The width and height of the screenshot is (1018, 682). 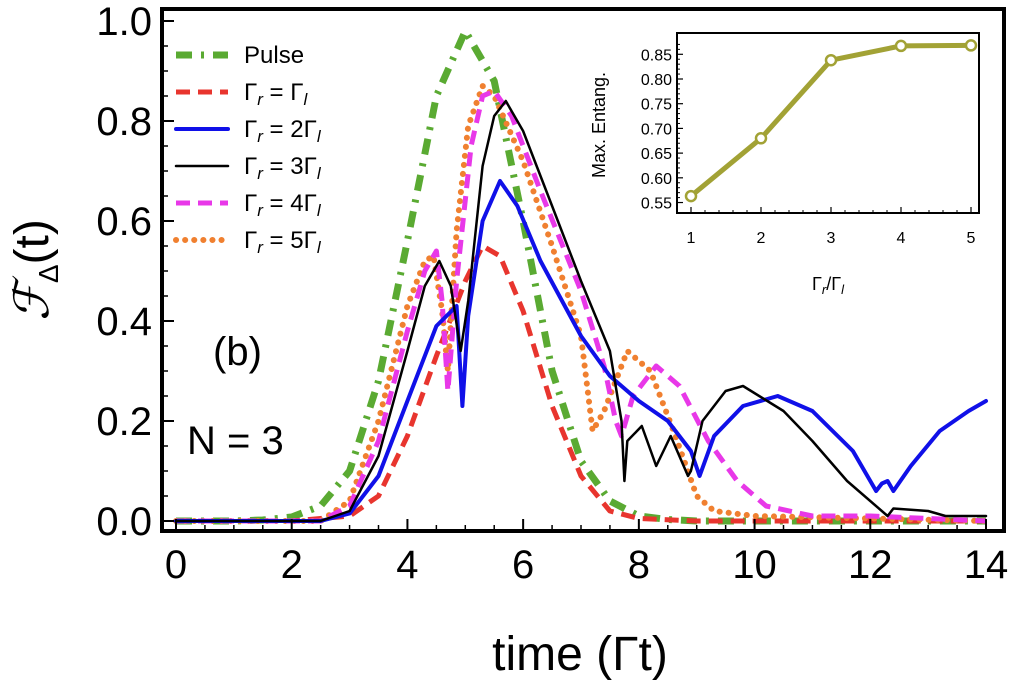 What do you see at coordinates (48, 273) in the screenshot?
I see `y-axis-subscript: Δ` at bounding box center [48, 273].